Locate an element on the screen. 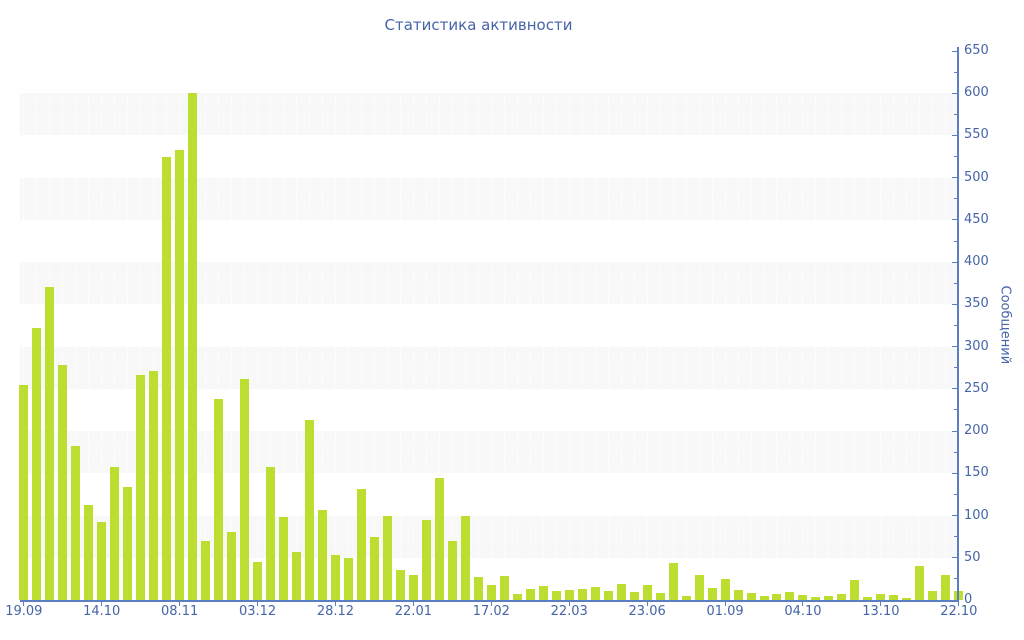 The image size is (1024, 640). y-tick-label: 600 is located at coordinates (976, 93).